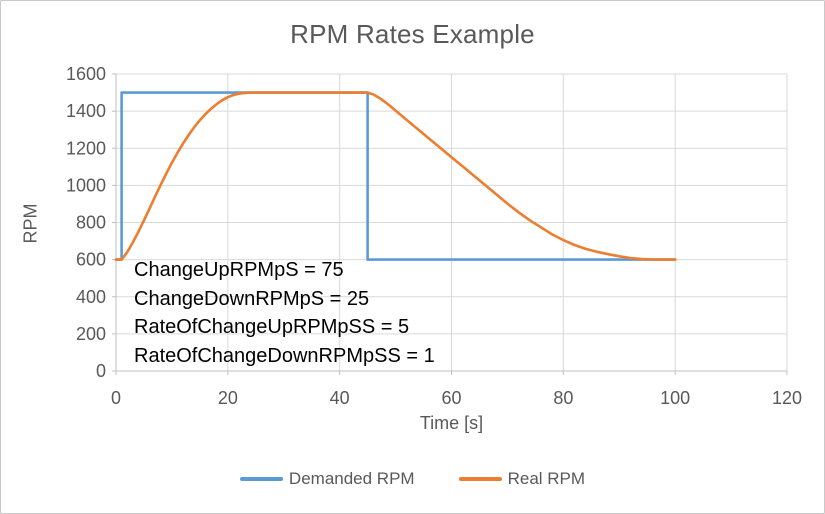  What do you see at coordinates (91, 297) in the screenshot?
I see `y-tick-label: 400` at bounding box center [91, 297].